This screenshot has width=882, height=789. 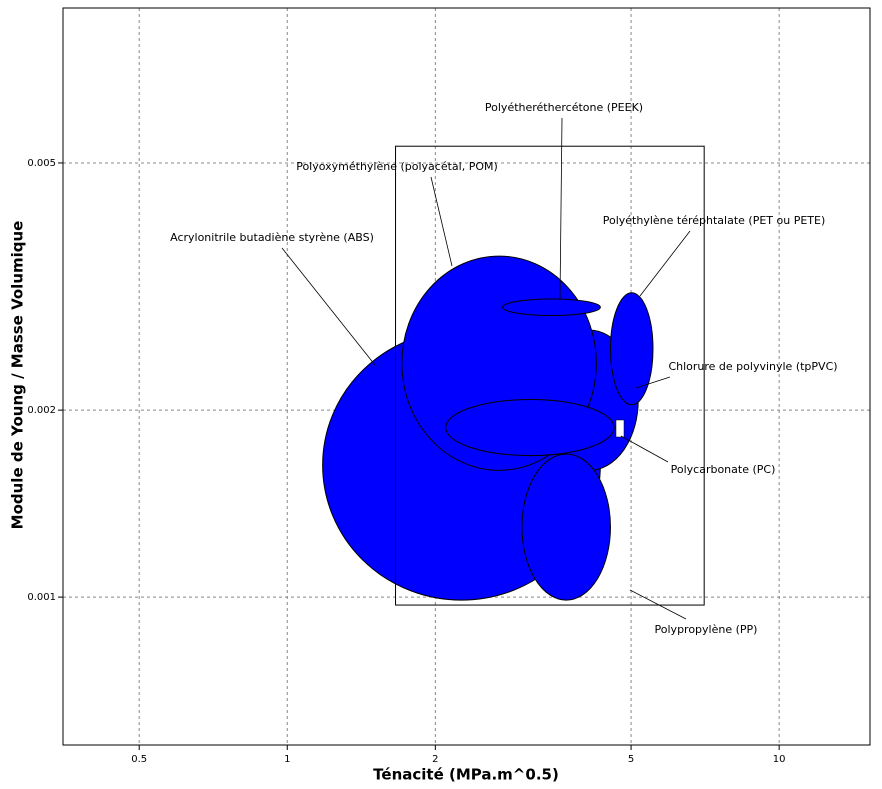 What do you see at coordinates (287, 759) in the screenshot?
I see `x-tick-label: 1` at bounding box center [287, 759].